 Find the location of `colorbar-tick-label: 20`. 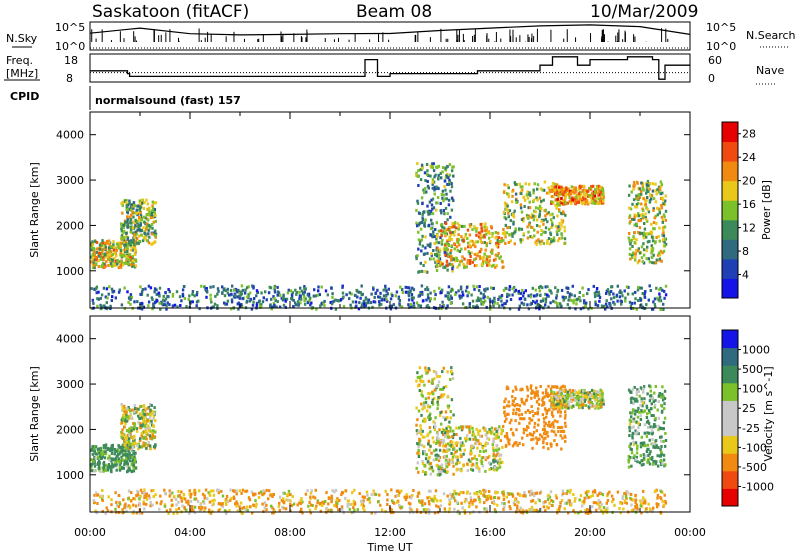

colorbar-tick-label: 20 is located at coordinates (749, 181).